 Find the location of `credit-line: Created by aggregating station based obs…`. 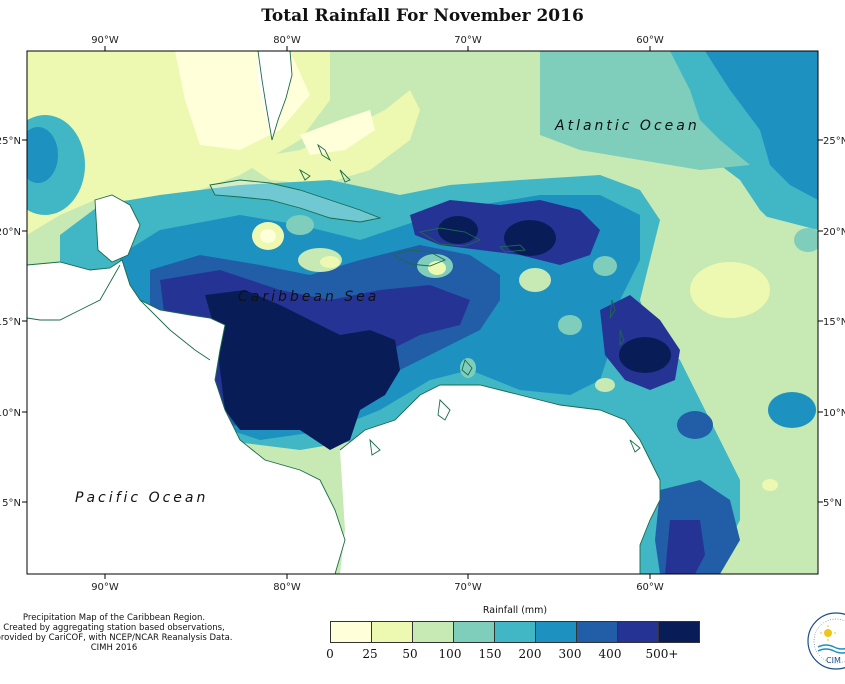

credit-line: Created by aggregating station based obs… is located at coordinates (114, 628).